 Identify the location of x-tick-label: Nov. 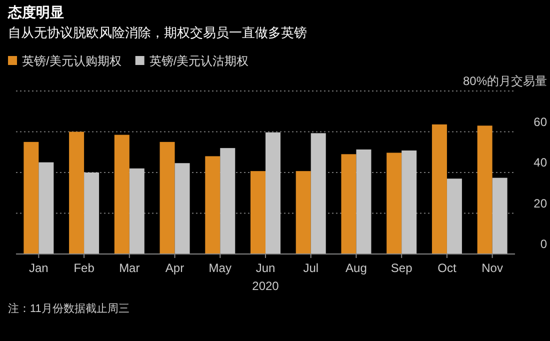
(492, 268).